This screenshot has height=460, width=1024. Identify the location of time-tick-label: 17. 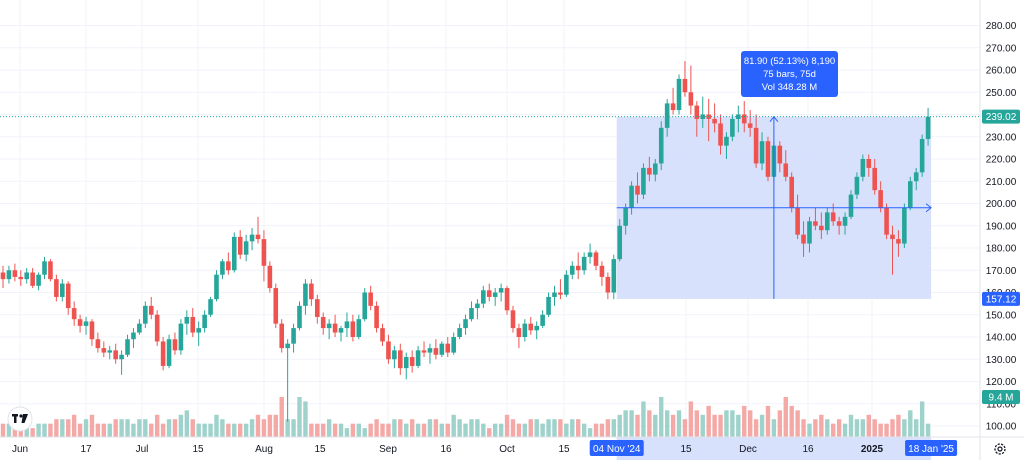
(86, 449).